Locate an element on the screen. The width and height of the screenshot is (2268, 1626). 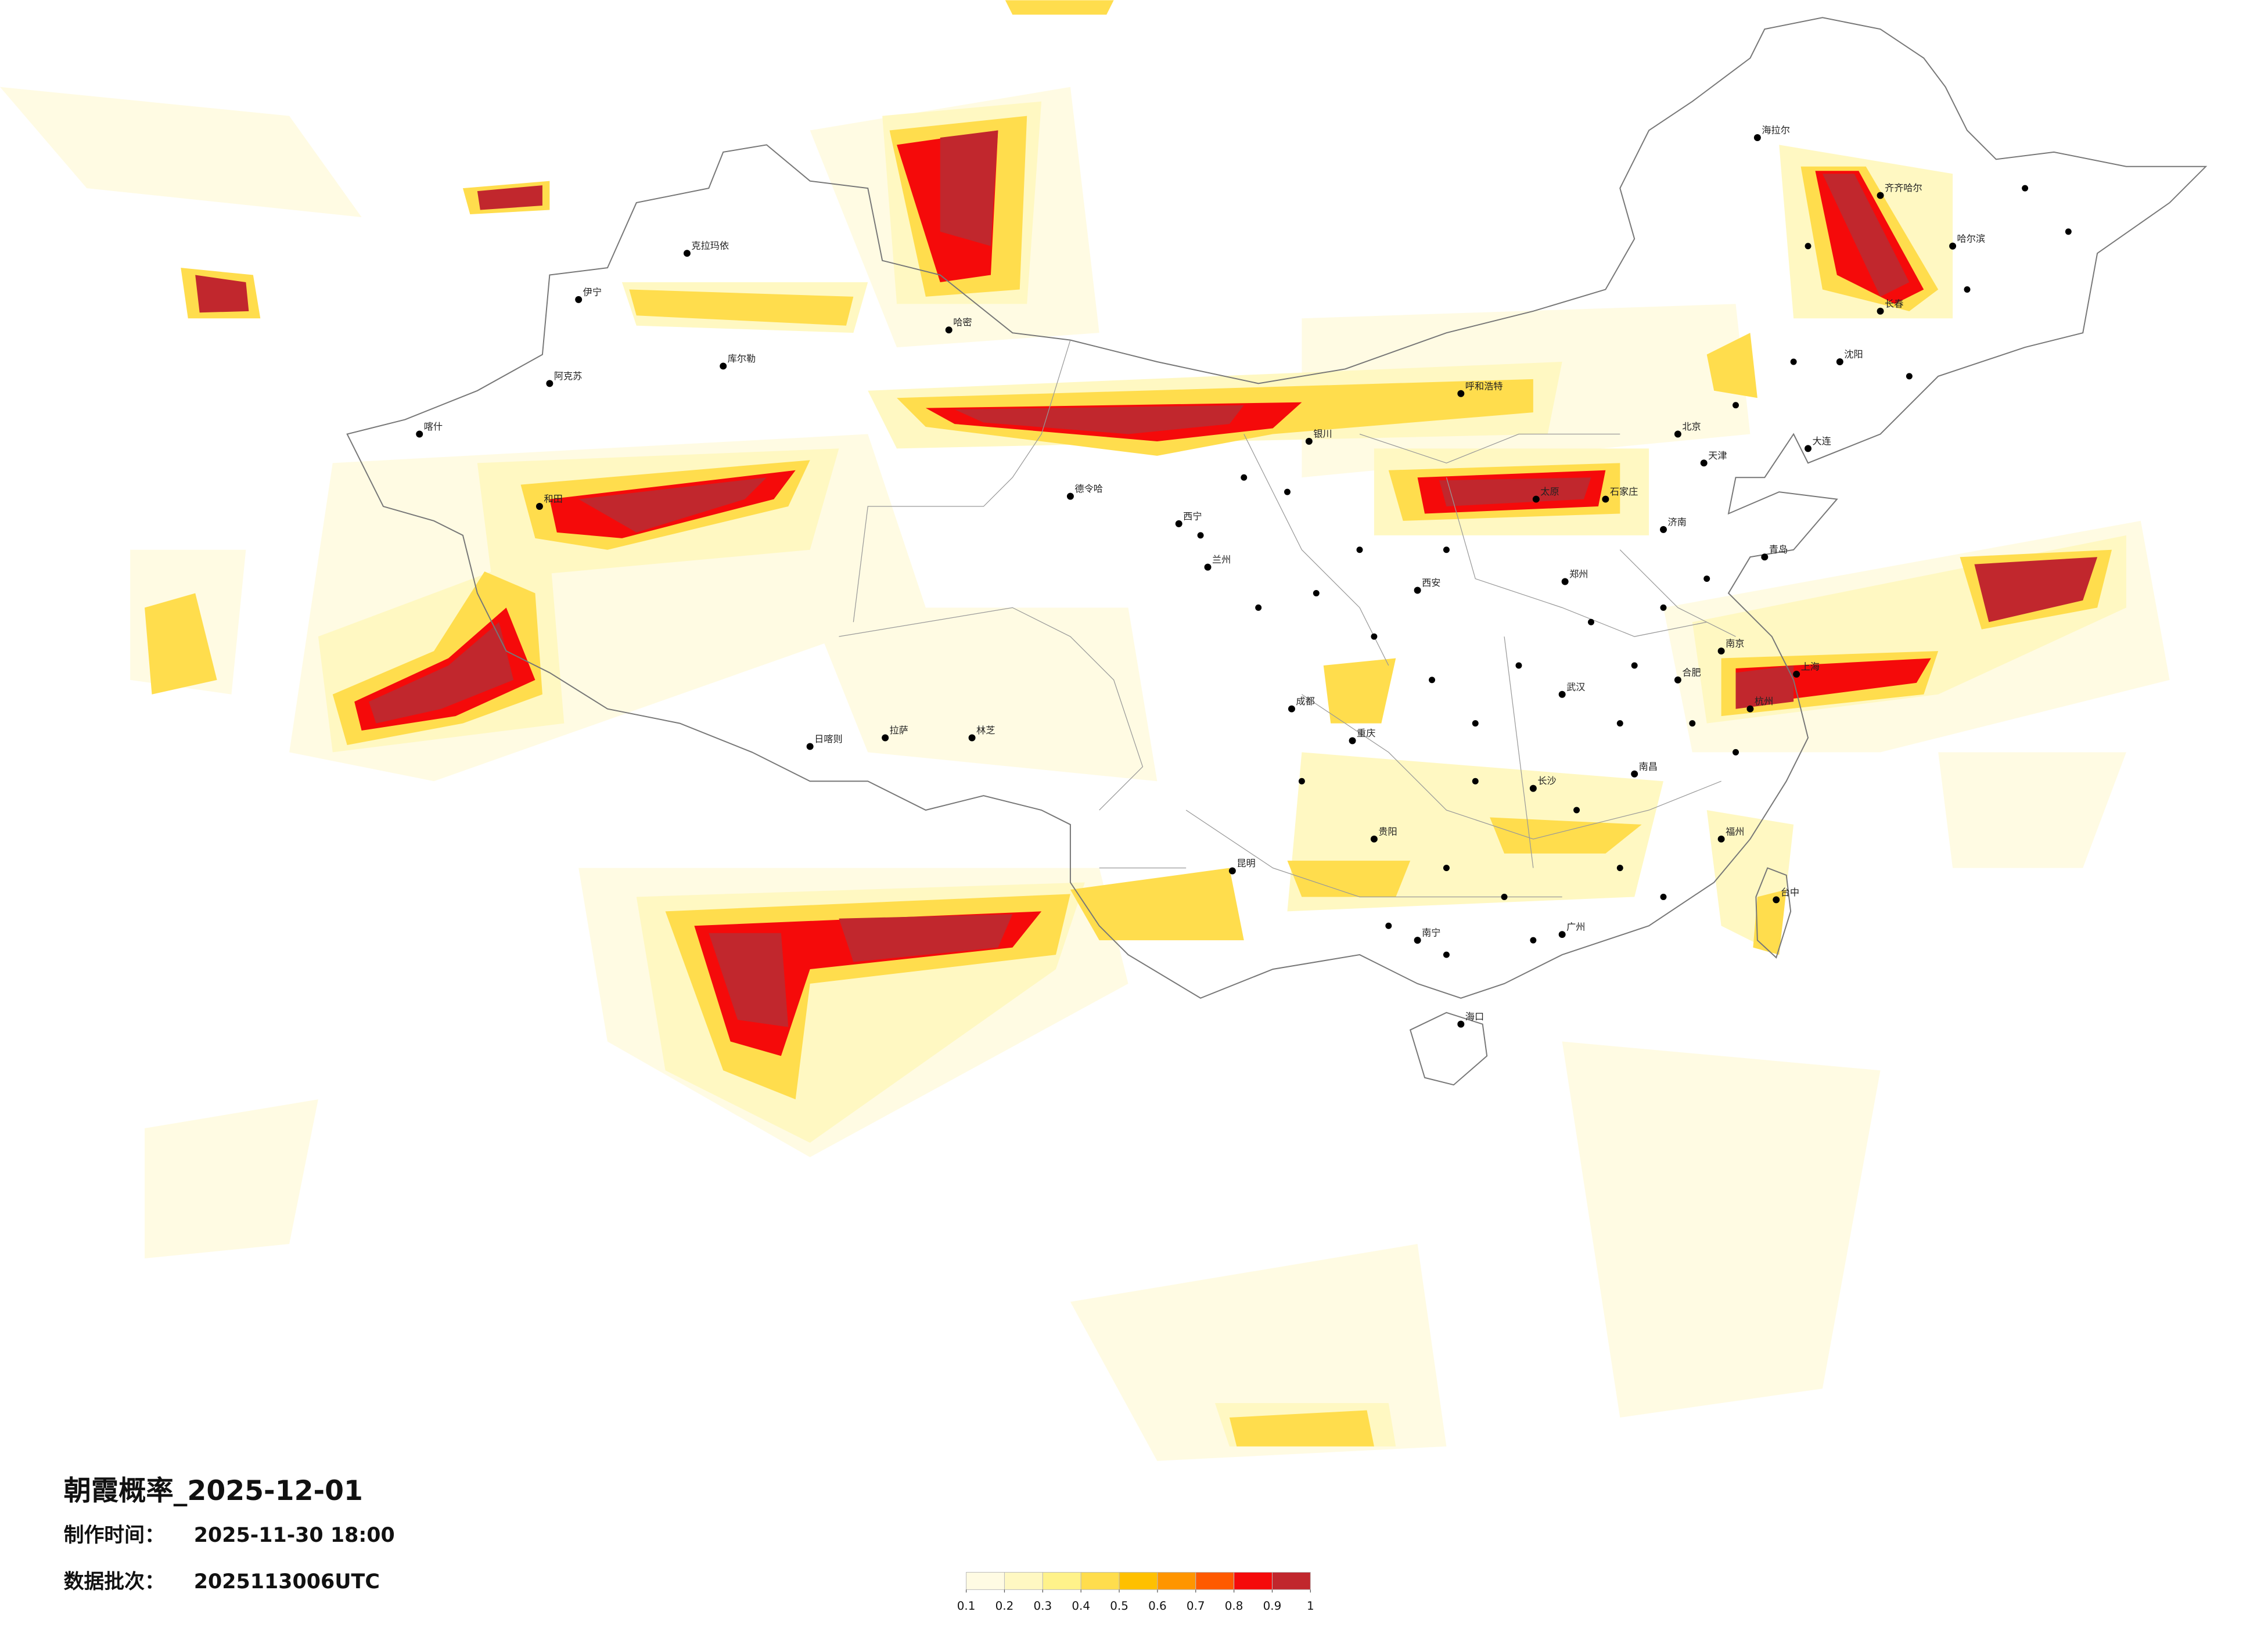
city-label: 天津 is located at coordinates (1717, 455).